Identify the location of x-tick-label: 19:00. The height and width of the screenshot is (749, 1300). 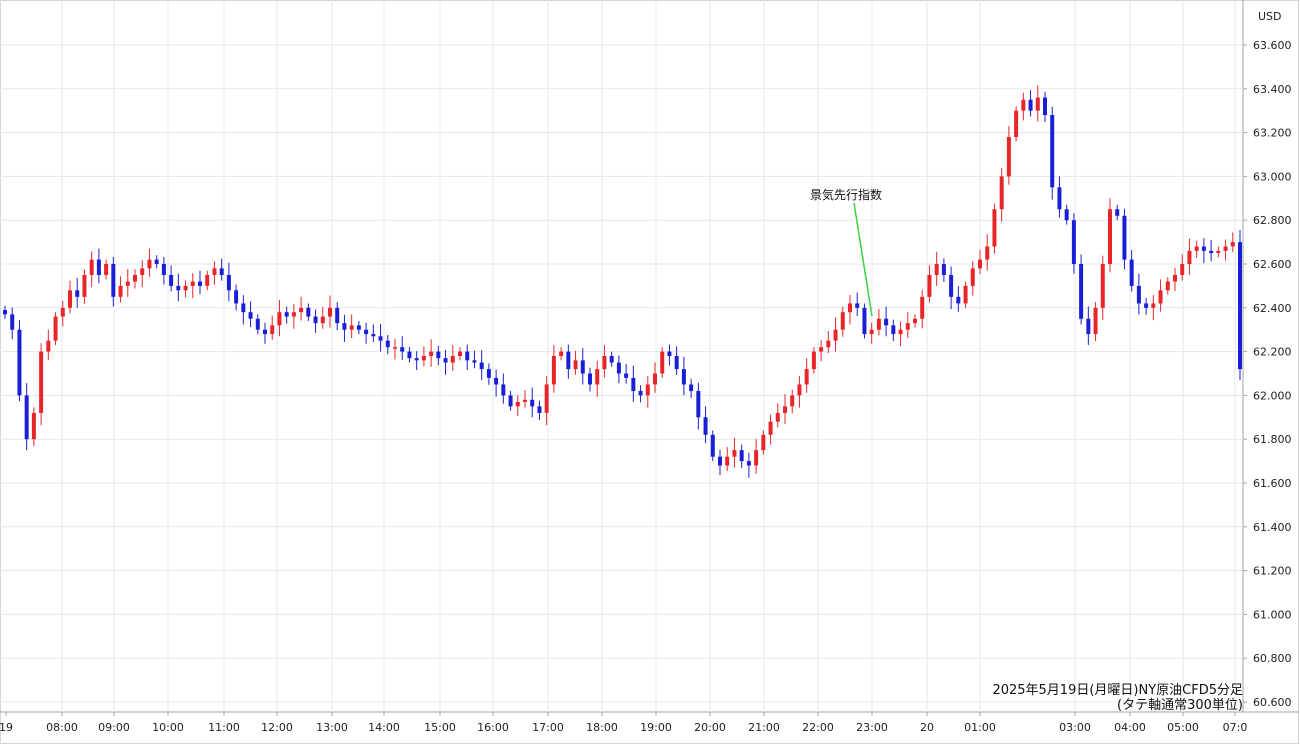
(656, 727).